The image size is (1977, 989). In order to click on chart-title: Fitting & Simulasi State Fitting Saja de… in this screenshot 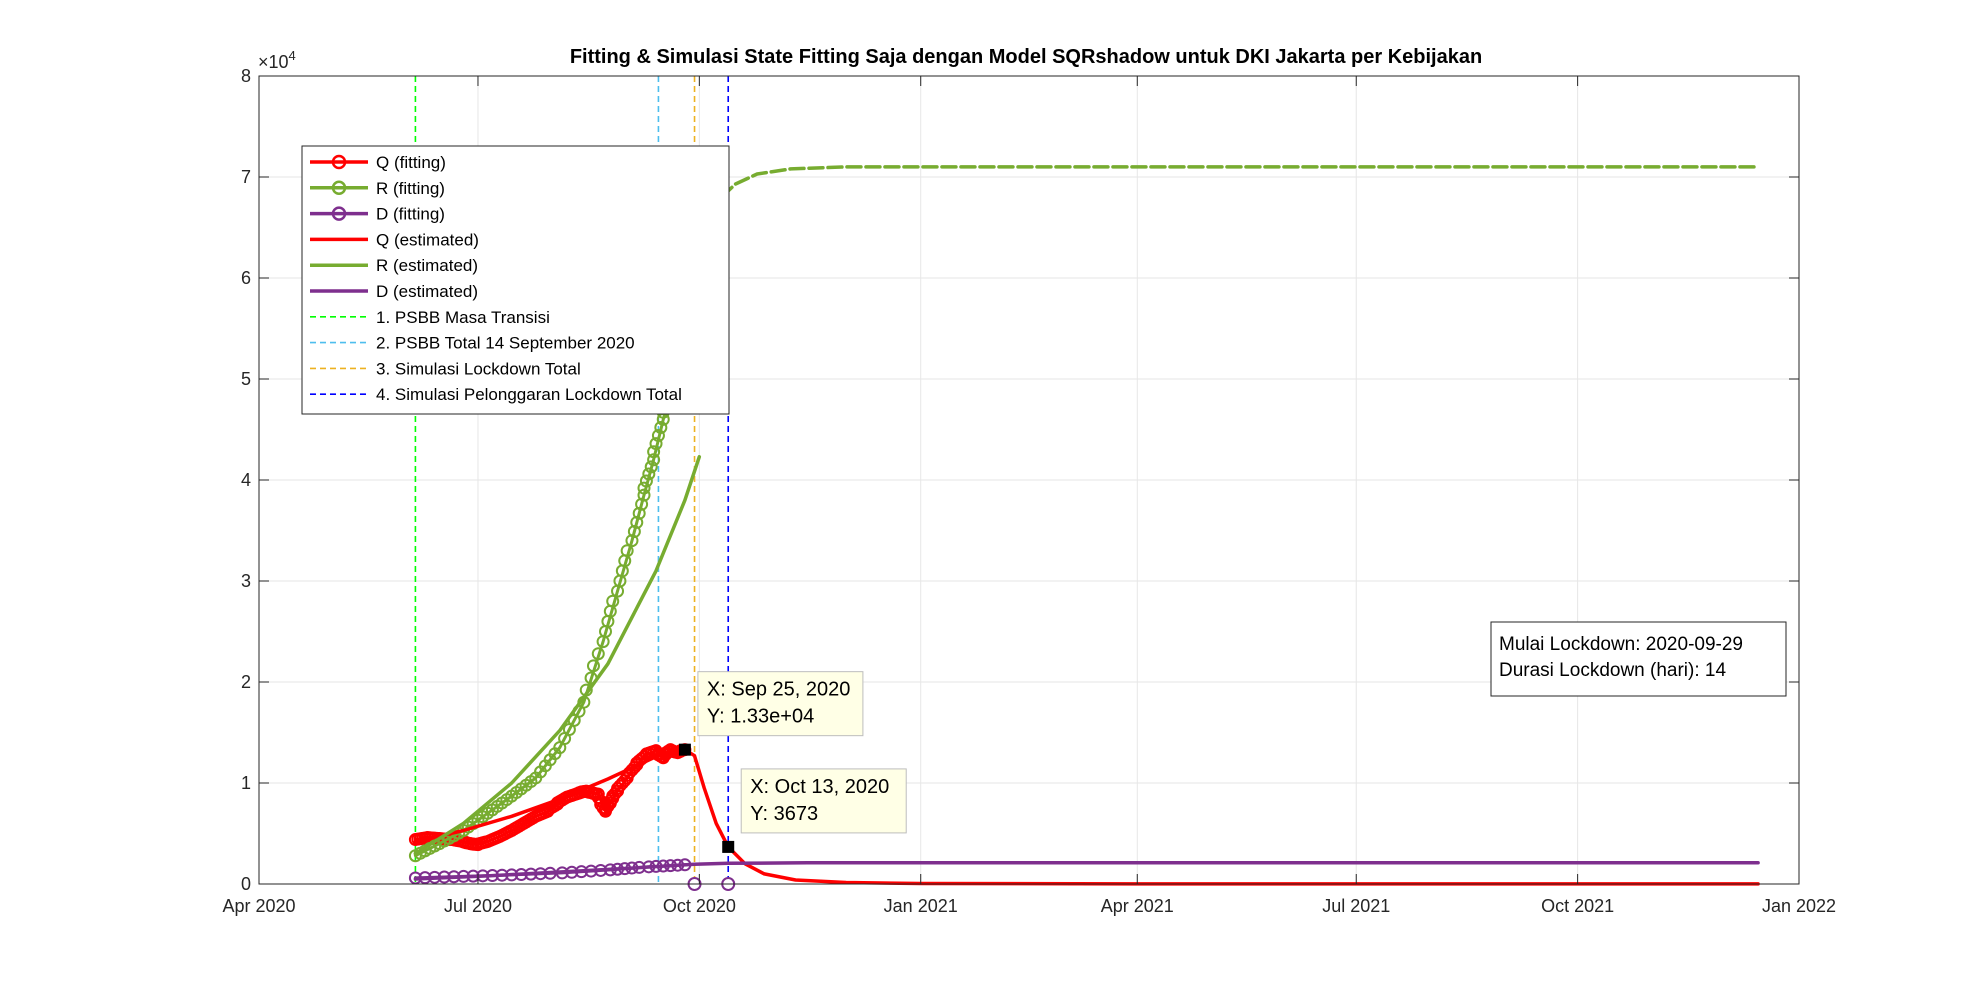, I will do `click(1026, 57)`.